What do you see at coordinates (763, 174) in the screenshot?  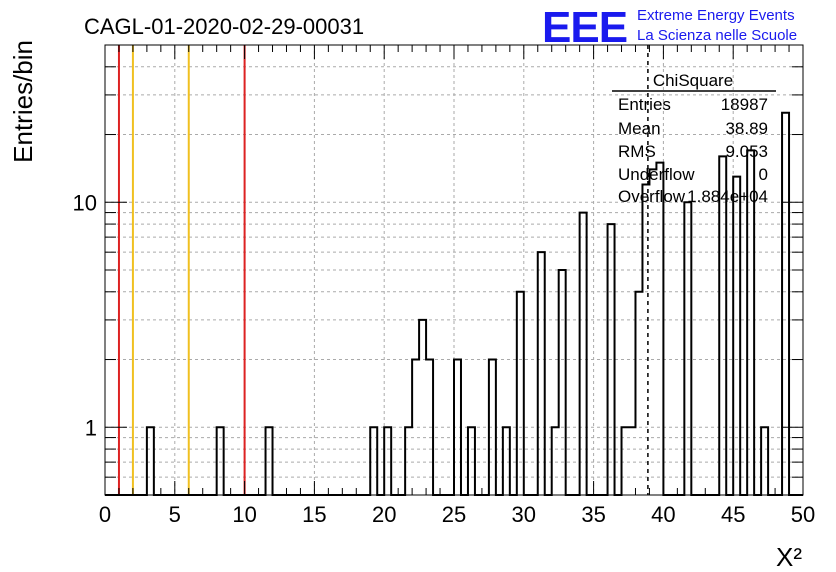 I see `stats-value-underflow: 0` at bounding box center [763, 174].